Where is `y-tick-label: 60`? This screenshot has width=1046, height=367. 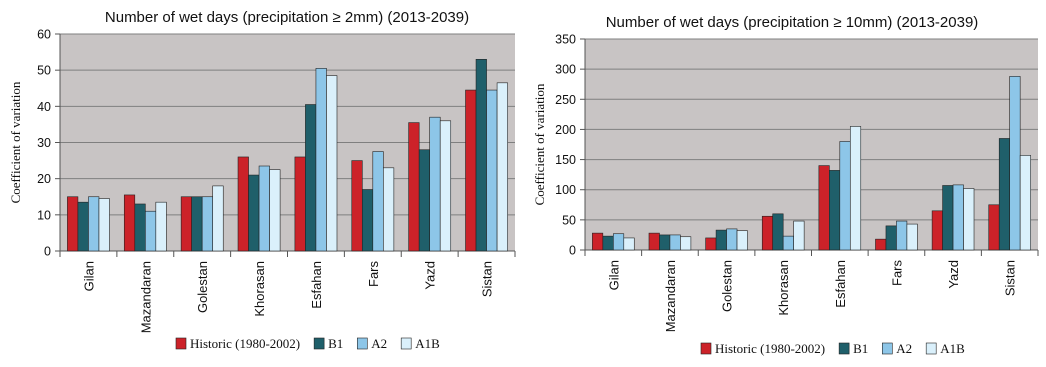 y-tick-label: 60 is located at coordinates (44, 35).